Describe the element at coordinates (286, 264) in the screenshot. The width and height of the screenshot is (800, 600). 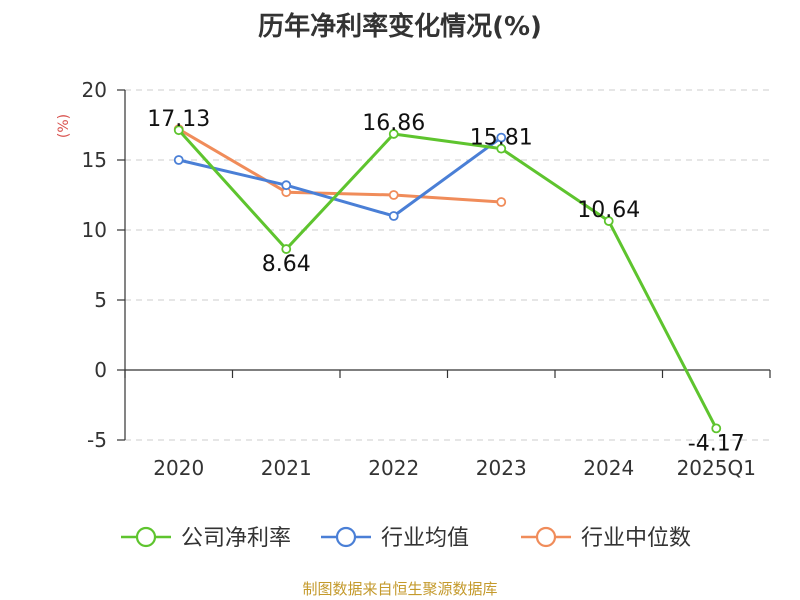
I see `data-label: 8.64` at that location.